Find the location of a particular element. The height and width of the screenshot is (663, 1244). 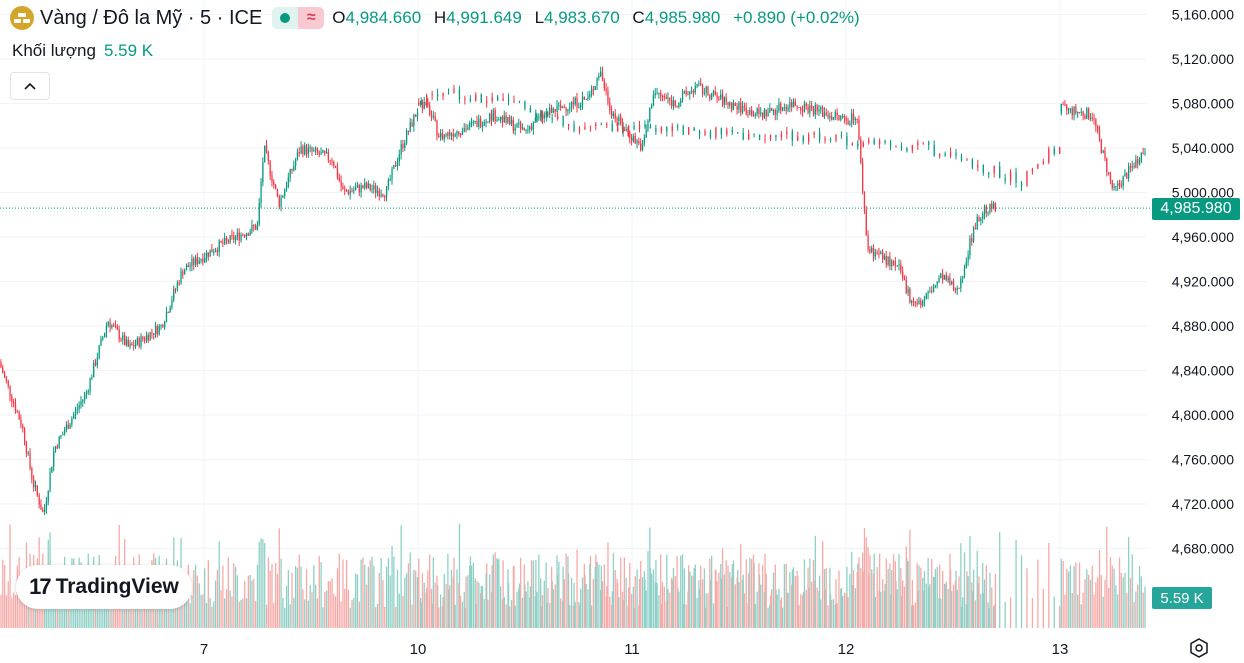

collapse-legend-button is located at coordinates (30, 86).